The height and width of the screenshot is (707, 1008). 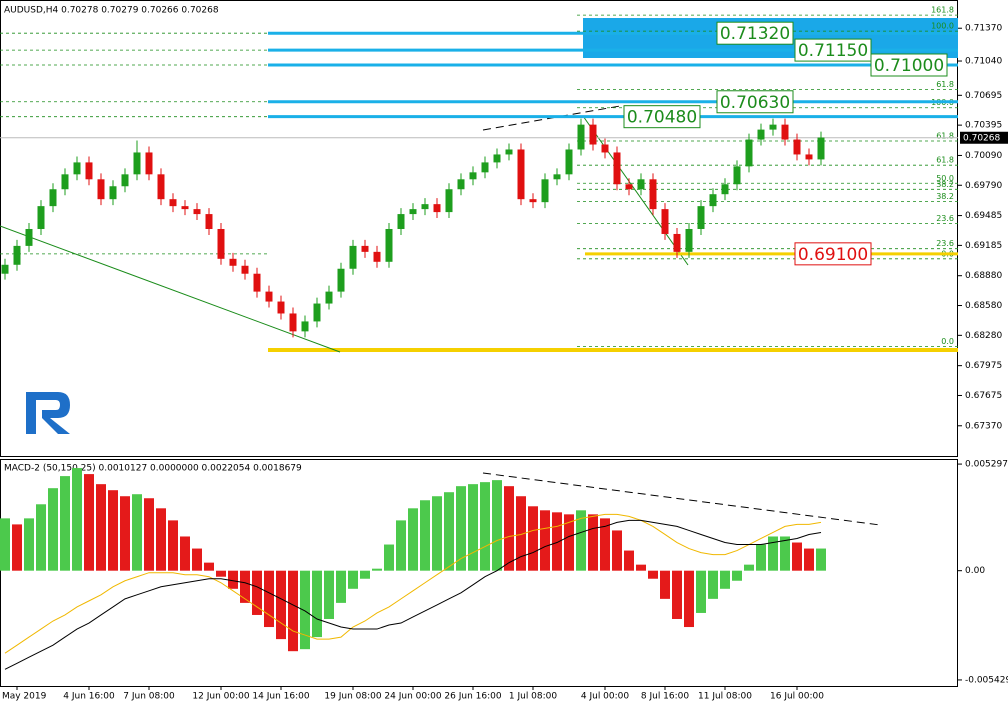 I want to click on level-label: 0.71320, so click(x=755, y=34).